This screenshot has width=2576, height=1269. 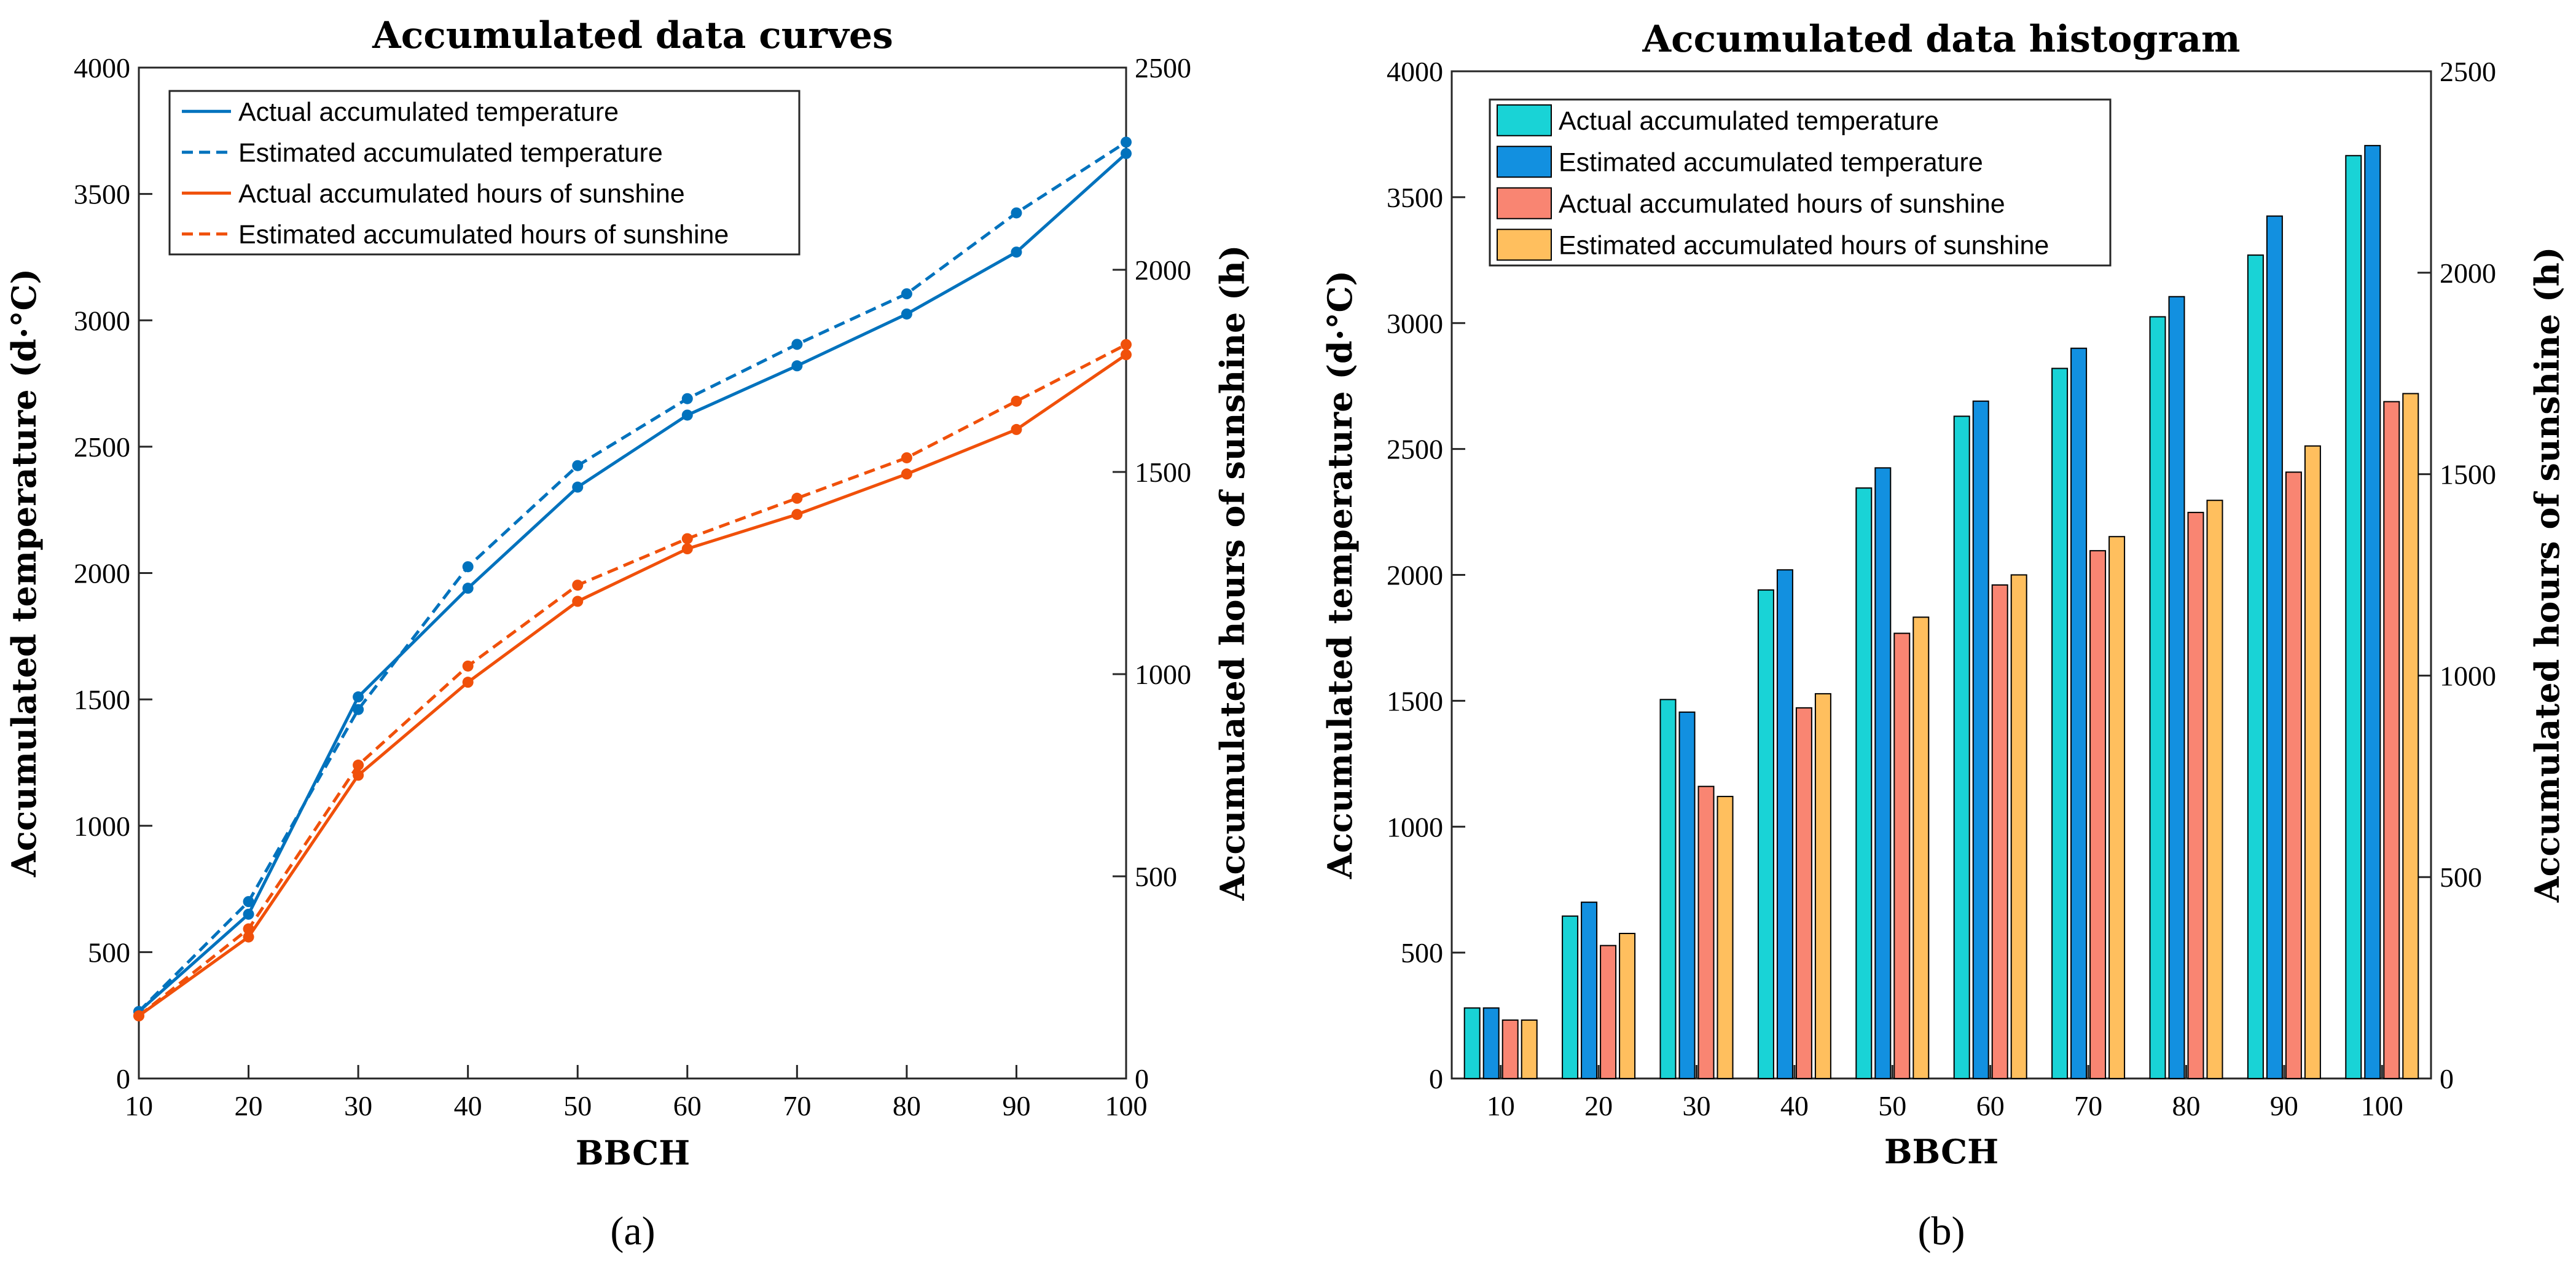 What do you see at coordinates (1749, 121) in the screenshot?
I see `legend-entry: Actual accumulated temperature` at bounding box center [1749, 121].